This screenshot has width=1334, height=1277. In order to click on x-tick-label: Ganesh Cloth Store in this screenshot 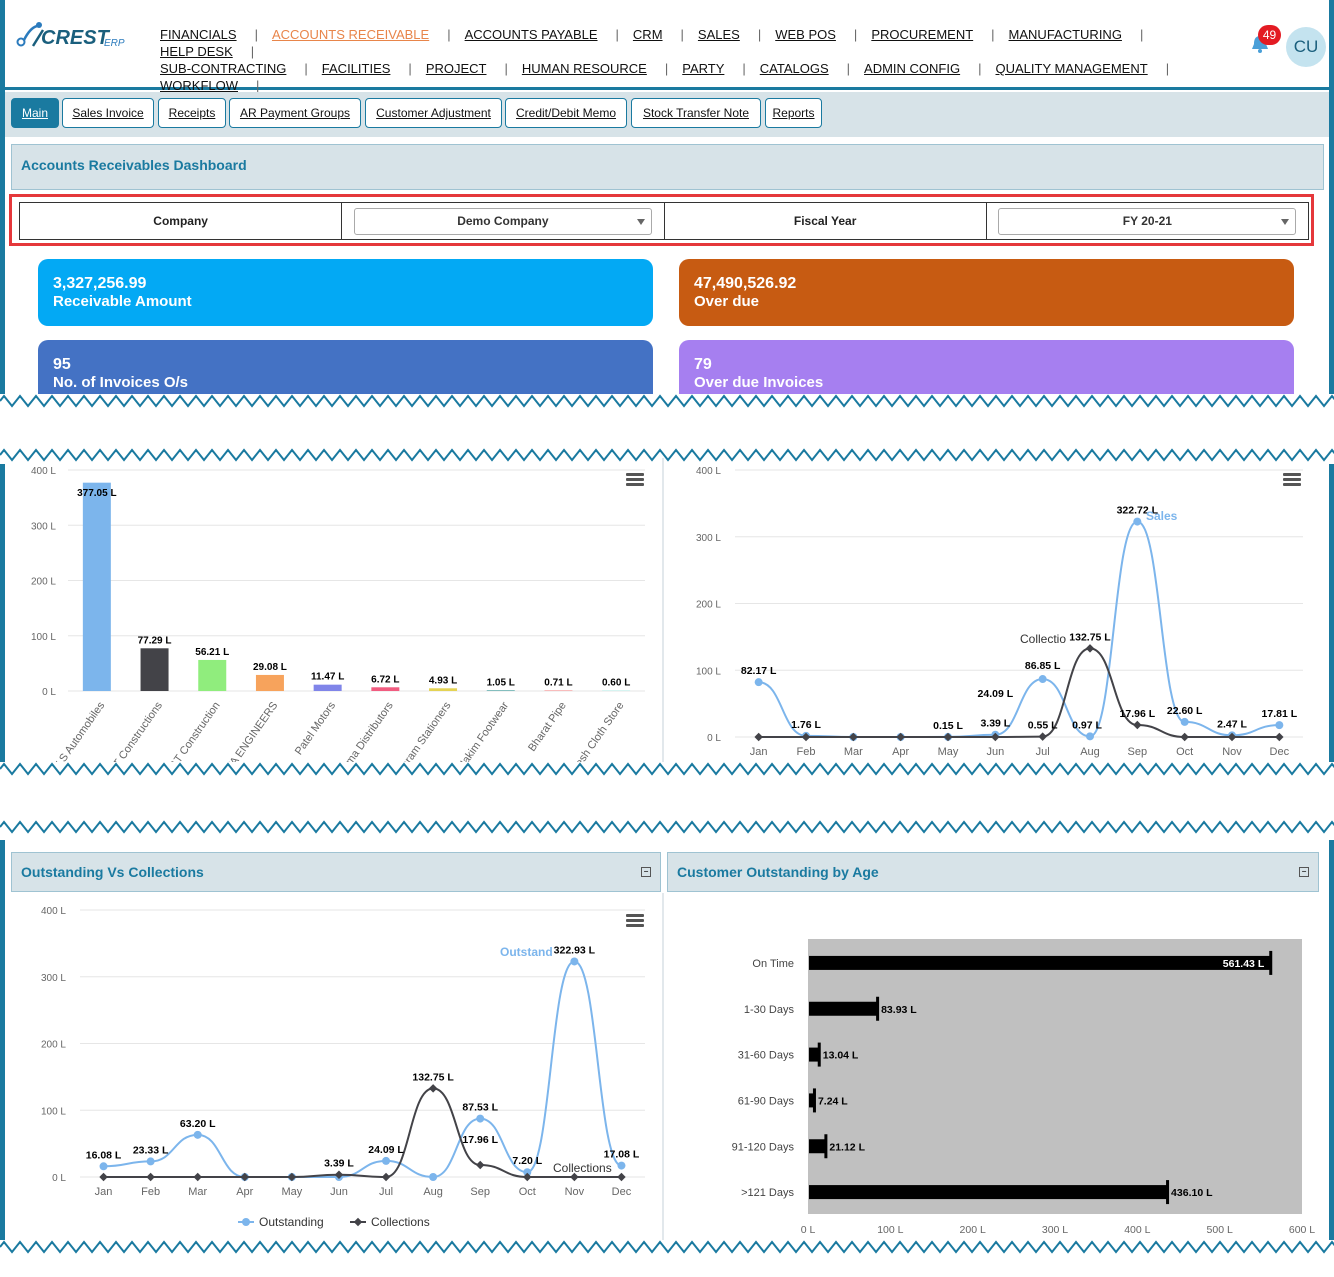, I will do `click(593, 735)`.